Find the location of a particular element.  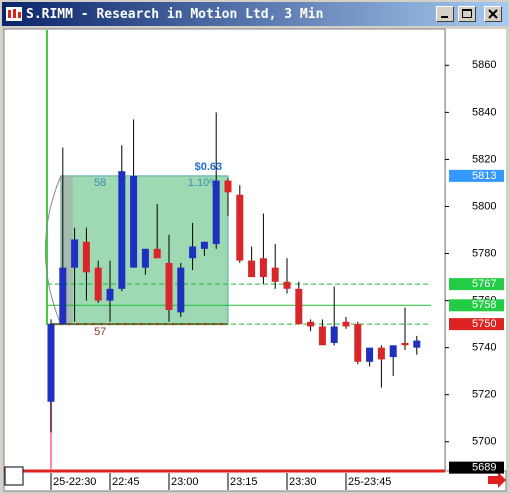

annotation-label: 58 is located at coordinates (100, 183).